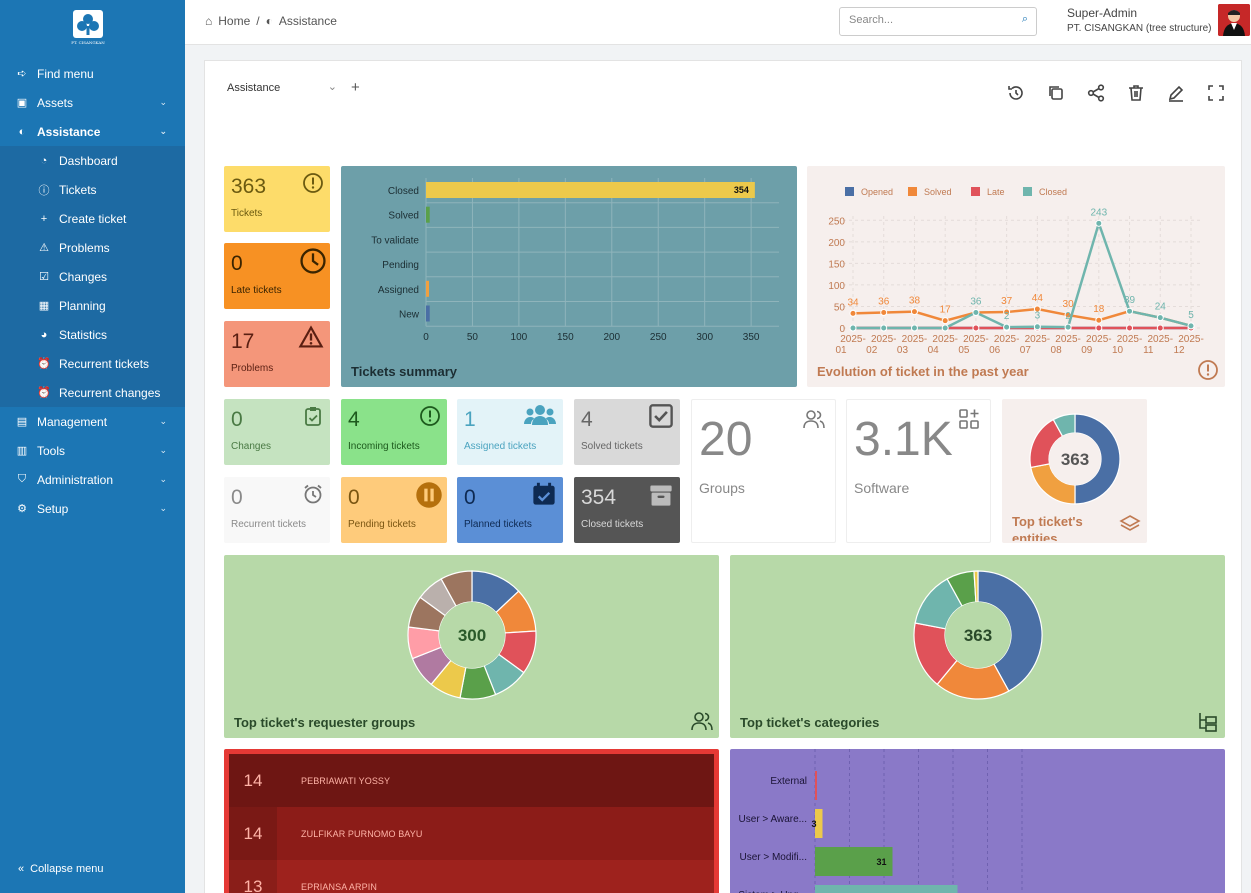  What do you see at coordinates (277, 510) in the screenshot?
I see `recurrent-tickets-card: 0 Recurrent tickets` at bounding box center [277, 510].